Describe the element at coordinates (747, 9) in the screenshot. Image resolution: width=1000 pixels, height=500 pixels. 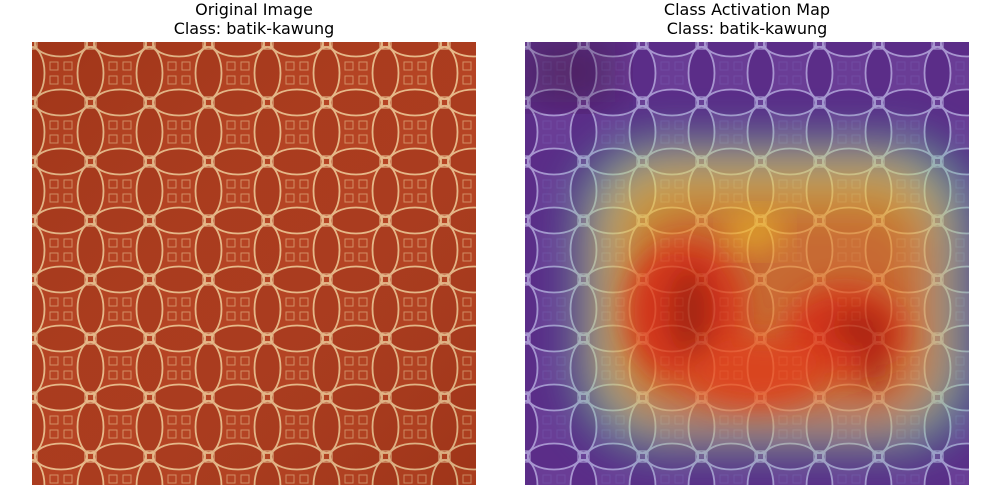
I see `panel-title: Class Activation Map` at that location.